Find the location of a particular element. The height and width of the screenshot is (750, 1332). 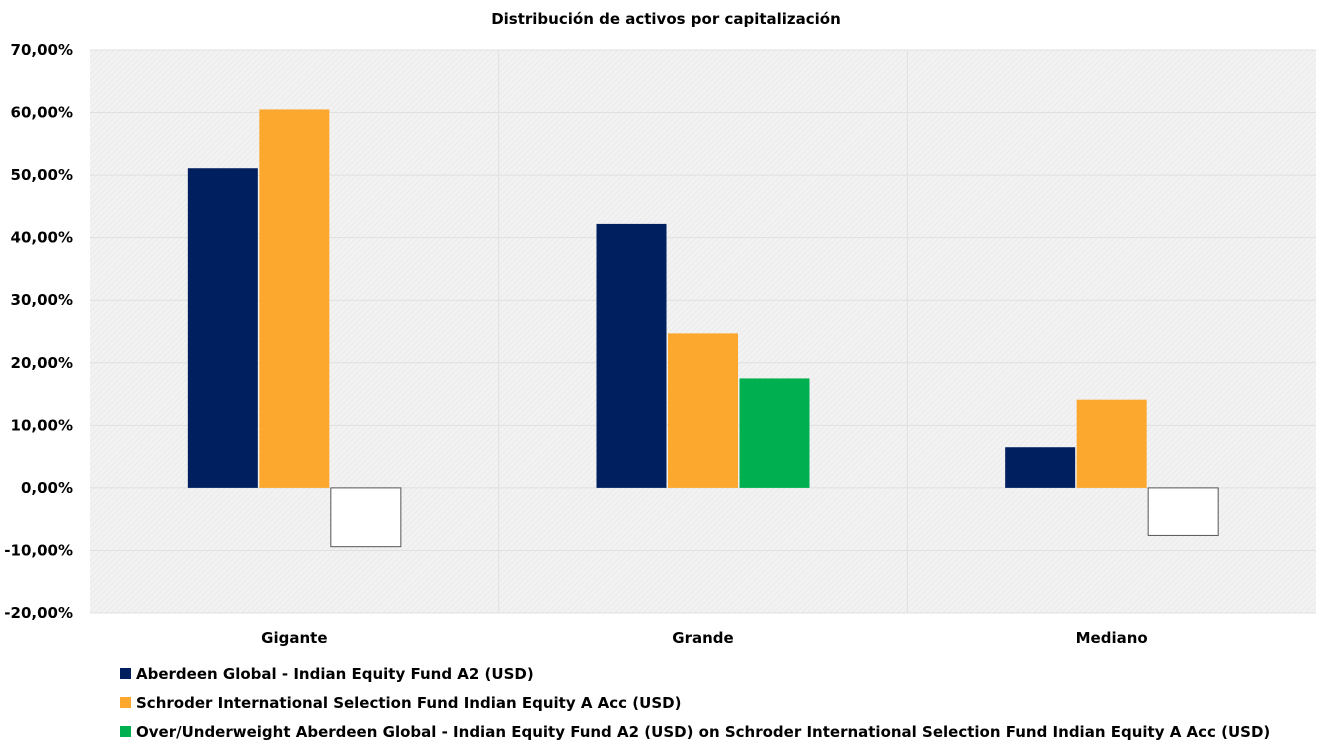

y-tick-label: 40,00% is located at coordinates (42, 238).